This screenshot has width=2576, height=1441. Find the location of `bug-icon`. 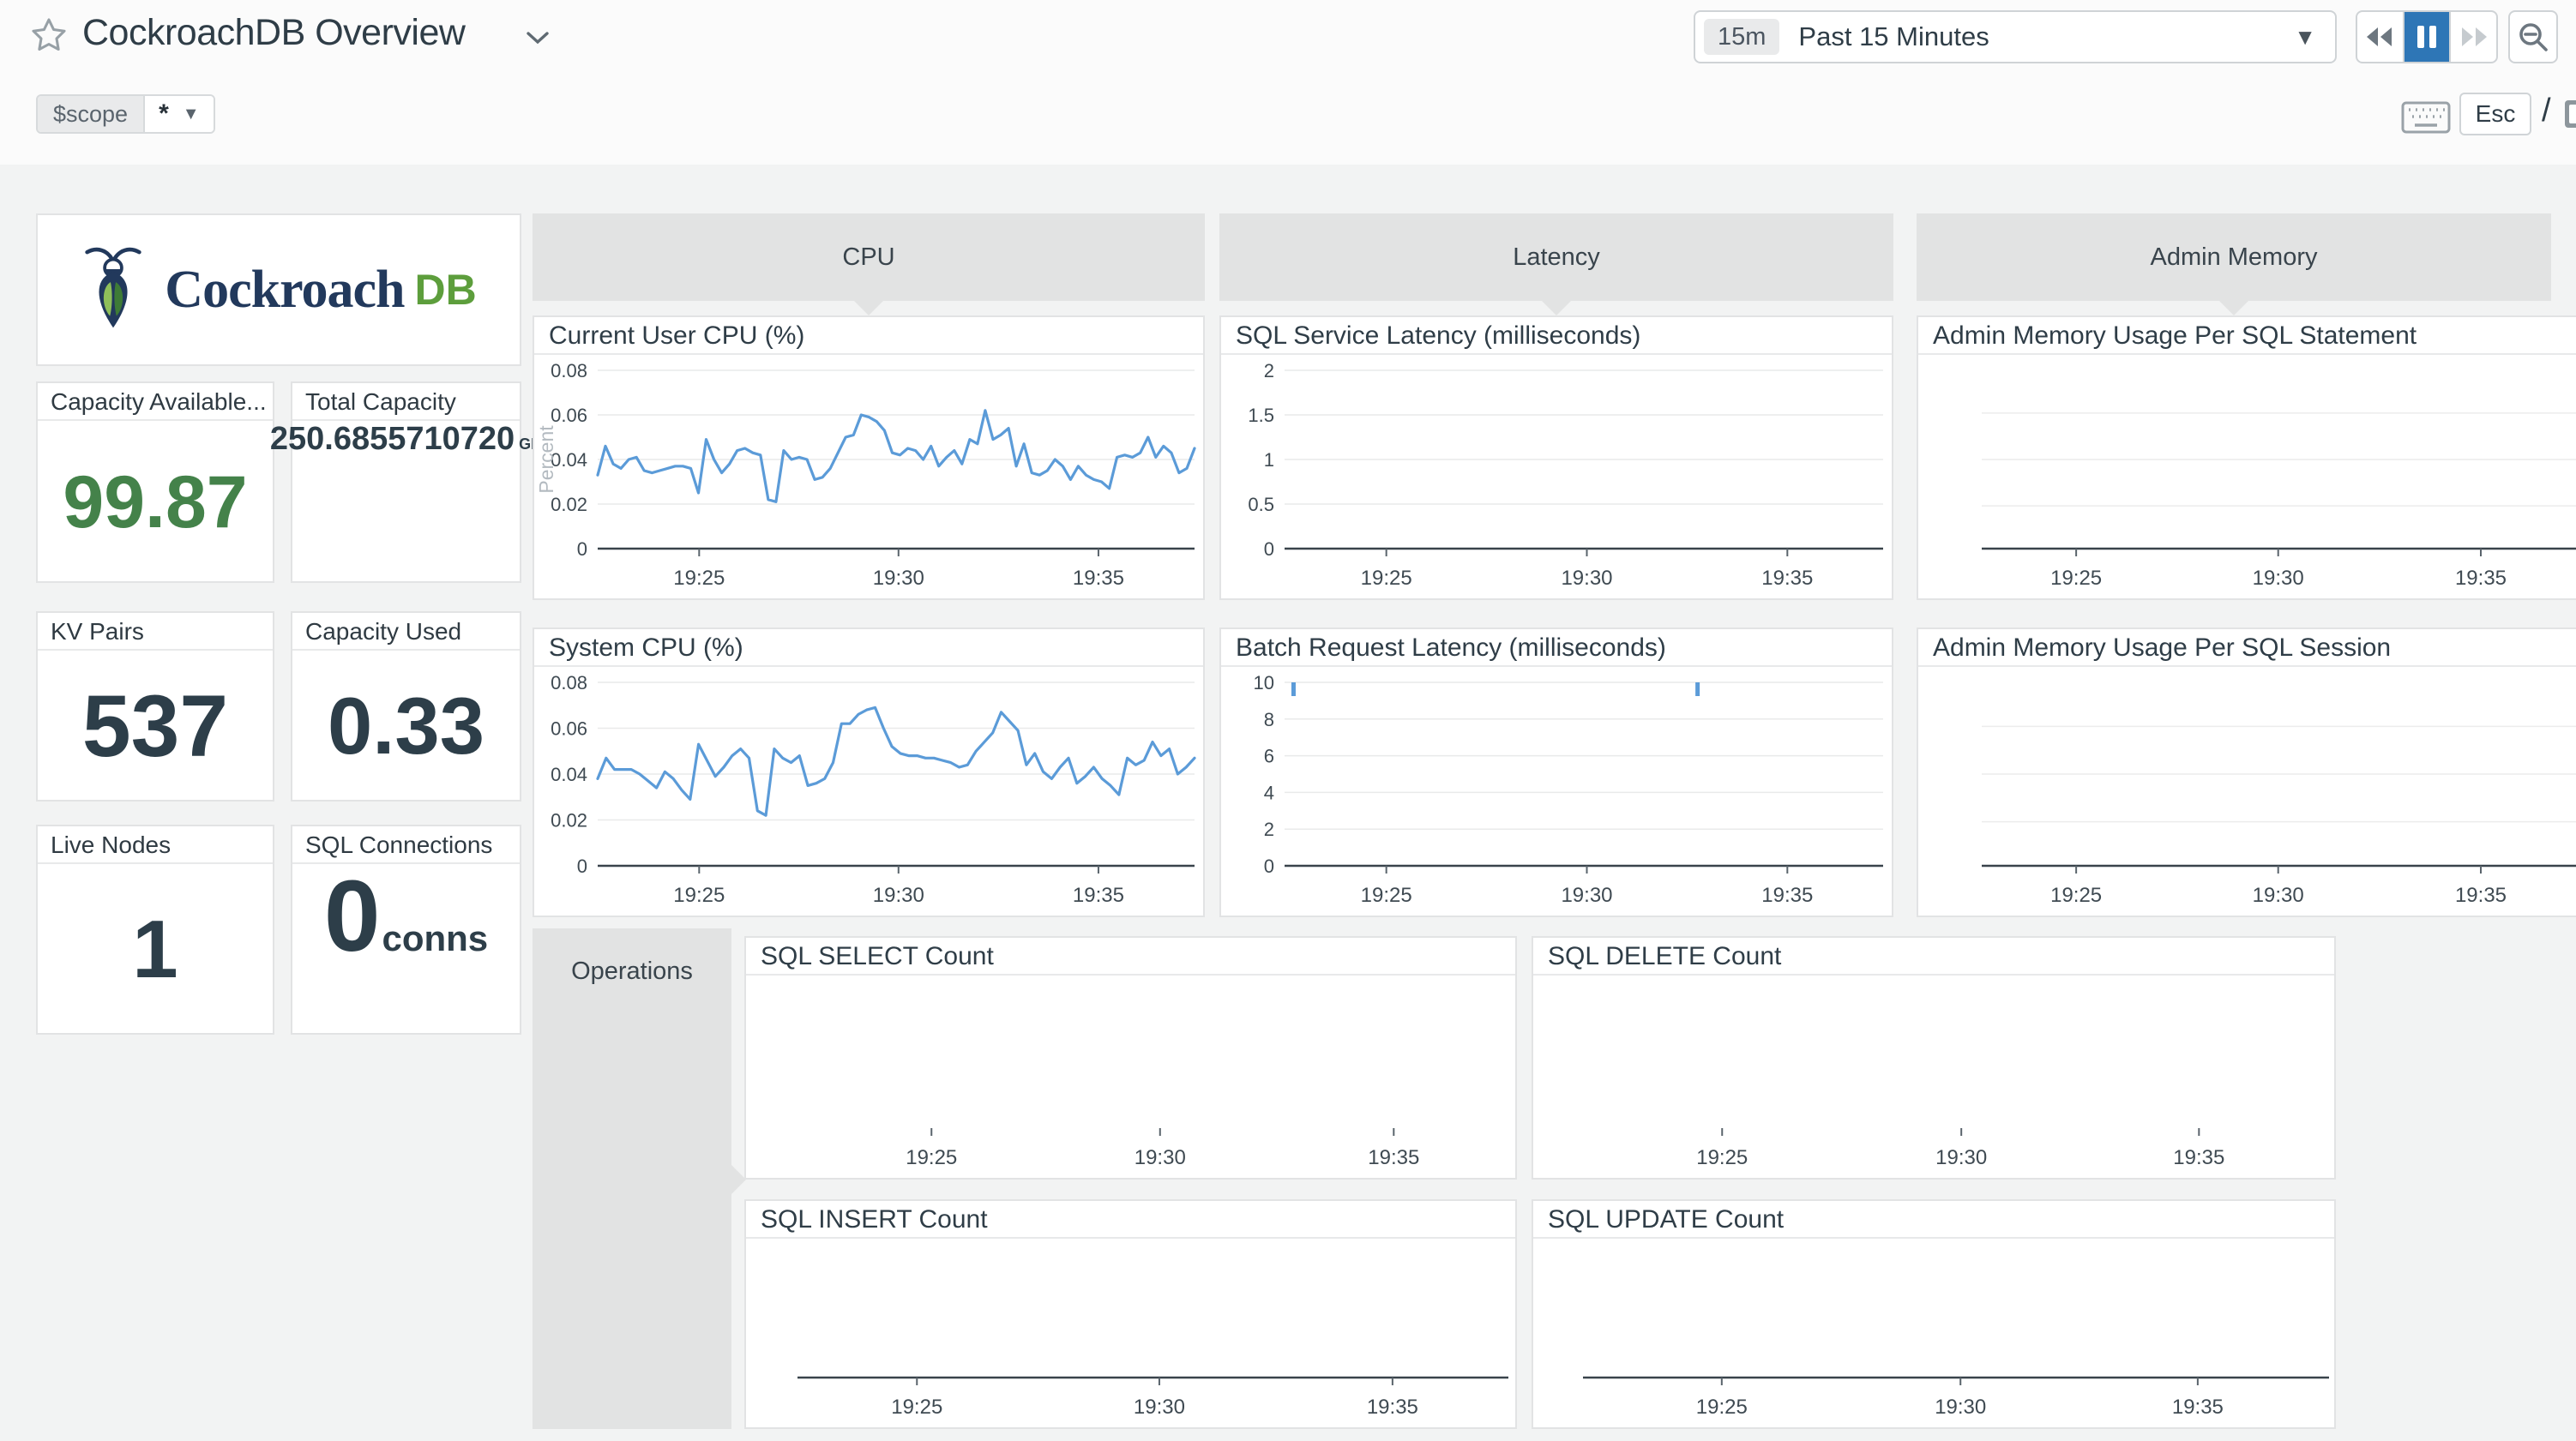

bug-icon is located at coordinates (113, 290).